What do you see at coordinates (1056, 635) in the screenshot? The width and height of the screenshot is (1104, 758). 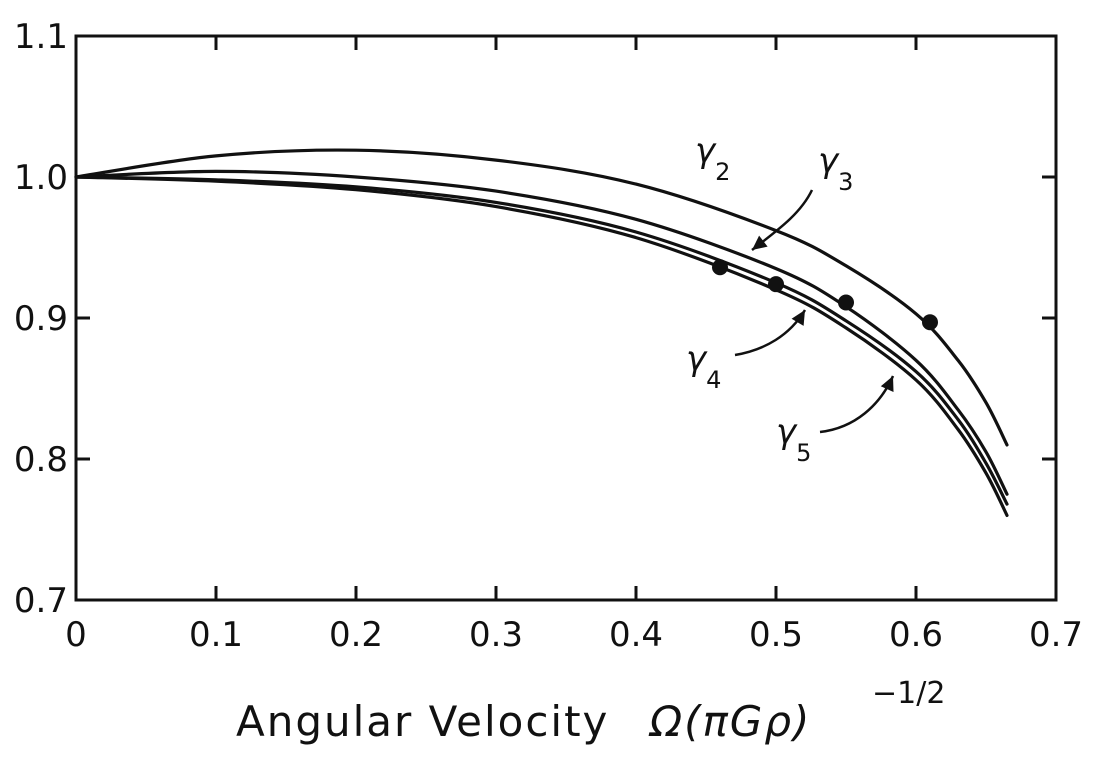 I see `x-tick-label: 0.7` at bounding box center [1056, 635].